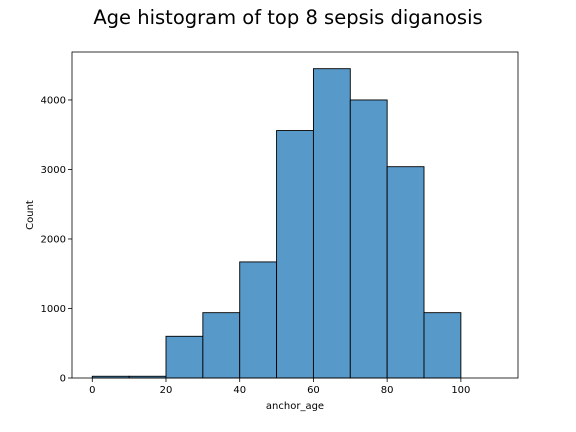  What do you see at coordinates (279, 387) in the screenshot?
I see `x-axis-ticks: 0 20 40 60 80 100` at bounding box center [279, 387].